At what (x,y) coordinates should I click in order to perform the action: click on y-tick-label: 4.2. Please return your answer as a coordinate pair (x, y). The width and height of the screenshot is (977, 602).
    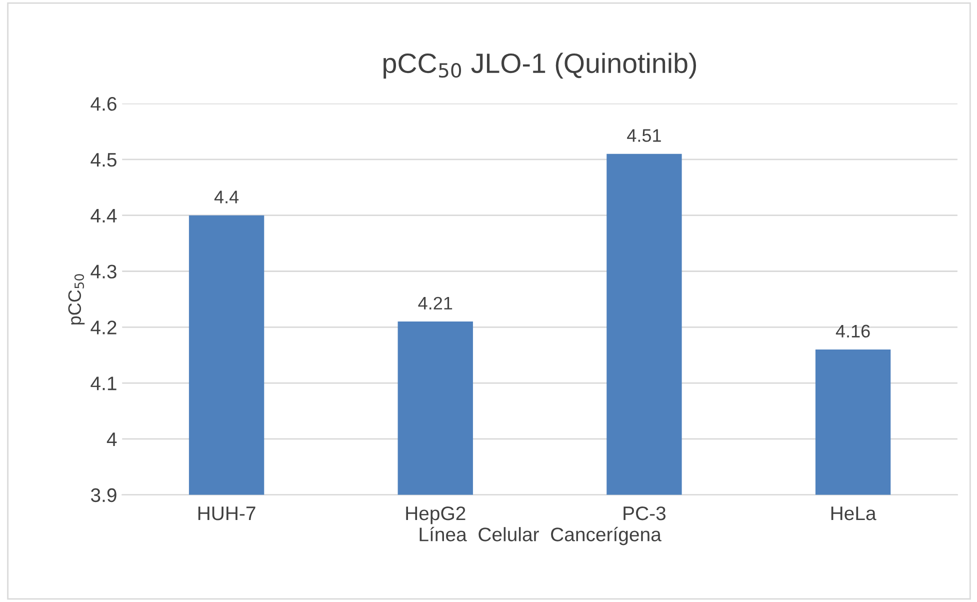
    Looking at the image, I should click on (103, 327).